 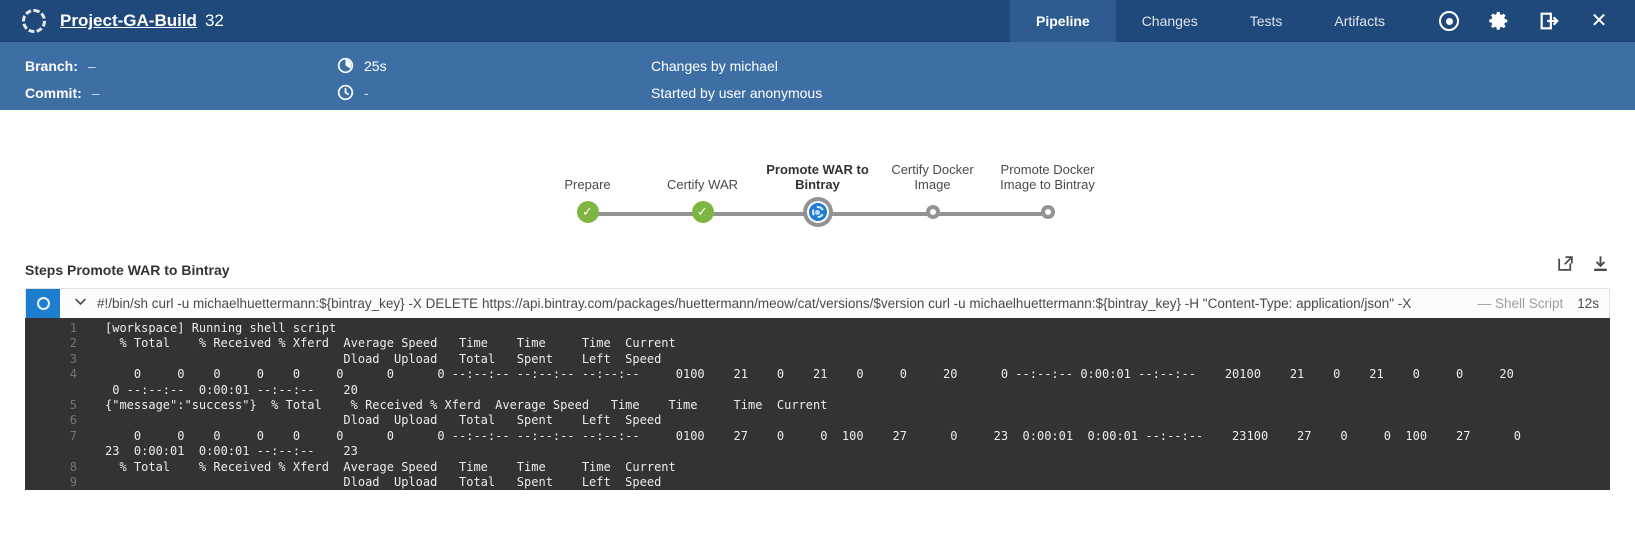 I want to click on started-by: Started by user anonymous, so click(x=737, y=92).